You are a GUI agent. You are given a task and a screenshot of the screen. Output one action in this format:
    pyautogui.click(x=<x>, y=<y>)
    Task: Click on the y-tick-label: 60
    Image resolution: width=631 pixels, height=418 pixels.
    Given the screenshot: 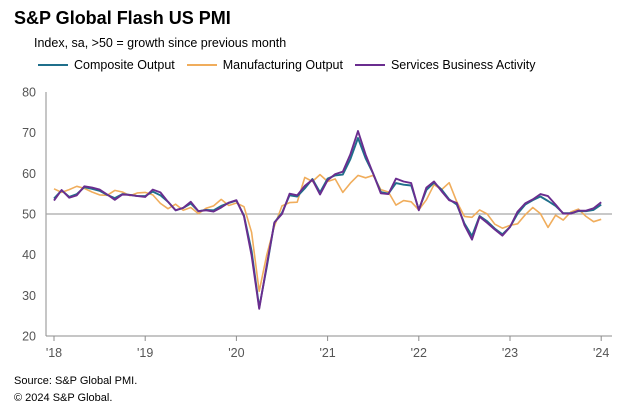 What is the action you would take?
    pyautogui.click(x=29, y=174)
    